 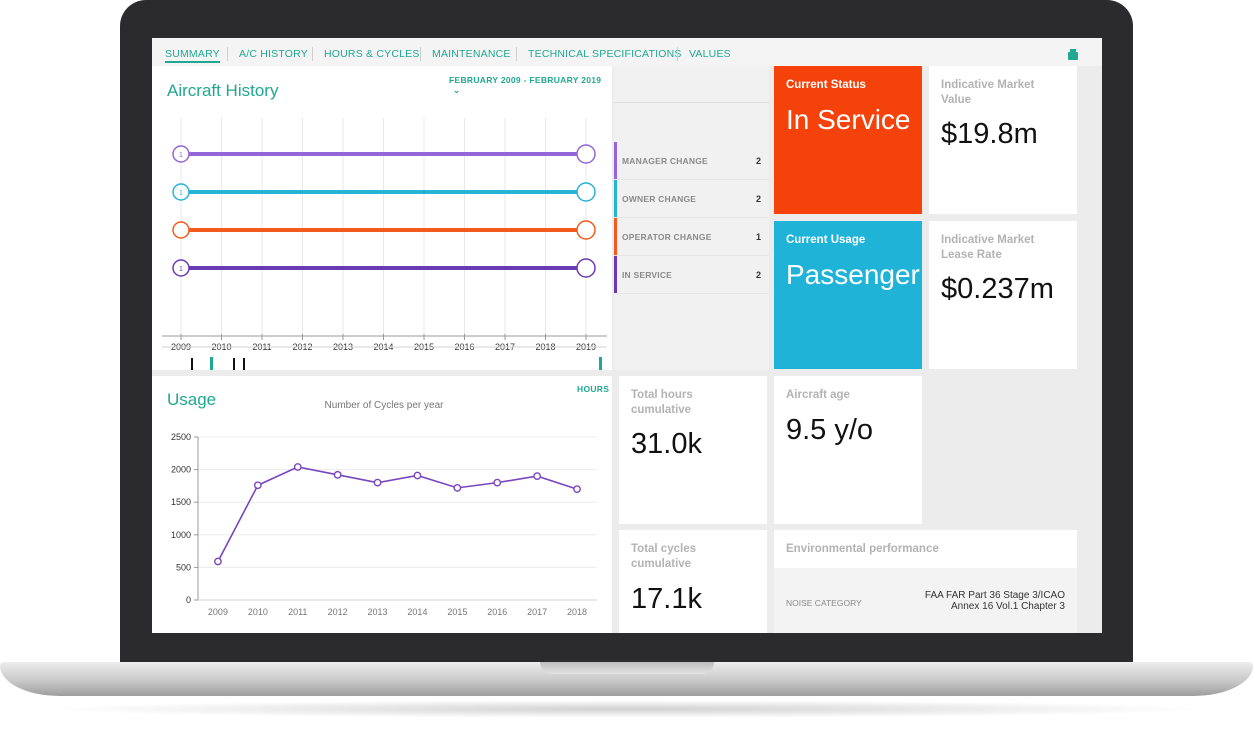 I want to click on total-cycles-value: 17.1k, so click(x=666, y=599).